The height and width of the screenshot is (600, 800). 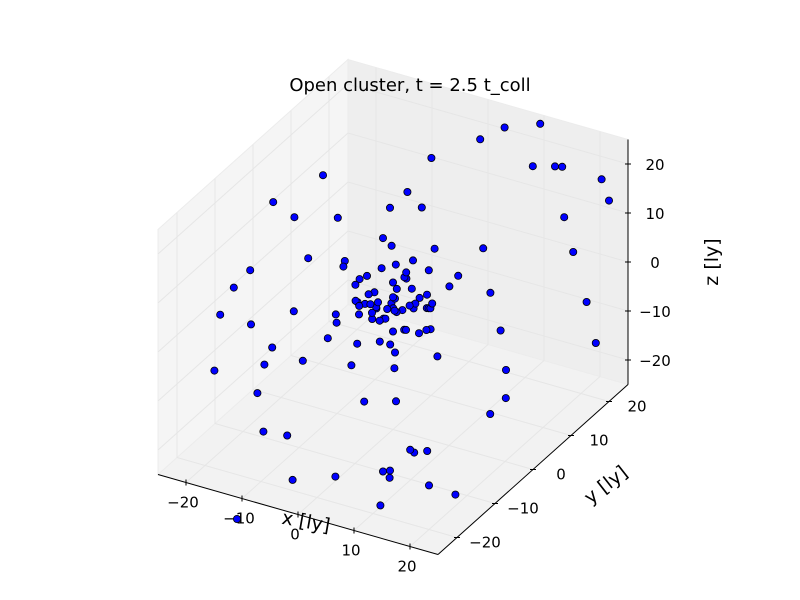 What do you see at coordinates (636, 407) in the screenshot?
I see `y-tick-label: 20` at bounding box center [636, 407].